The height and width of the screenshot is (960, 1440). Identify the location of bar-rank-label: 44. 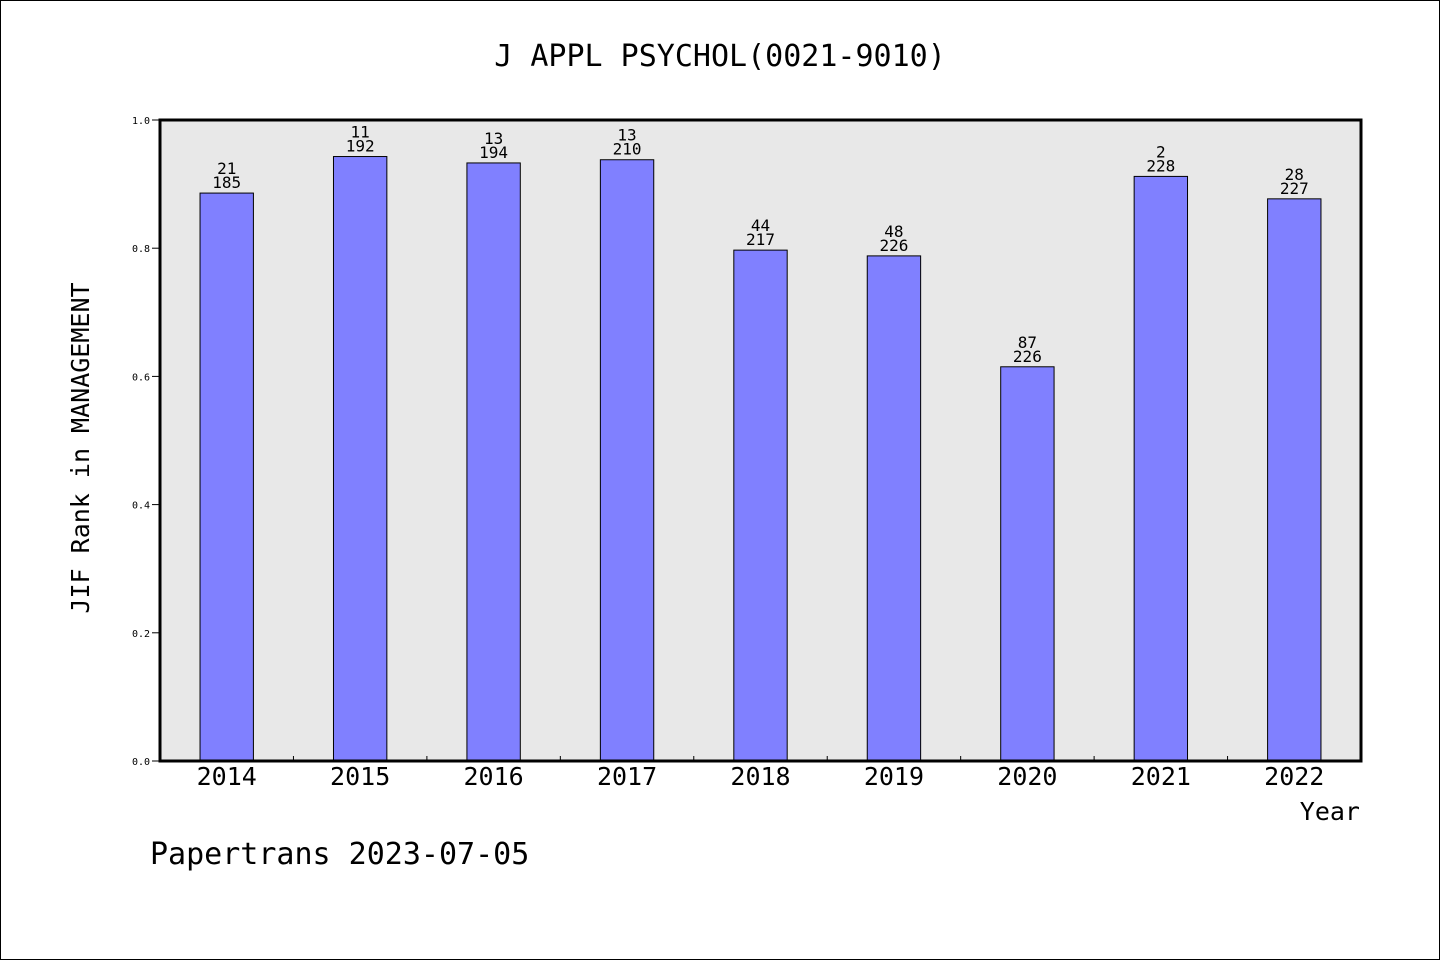
(760, 225).